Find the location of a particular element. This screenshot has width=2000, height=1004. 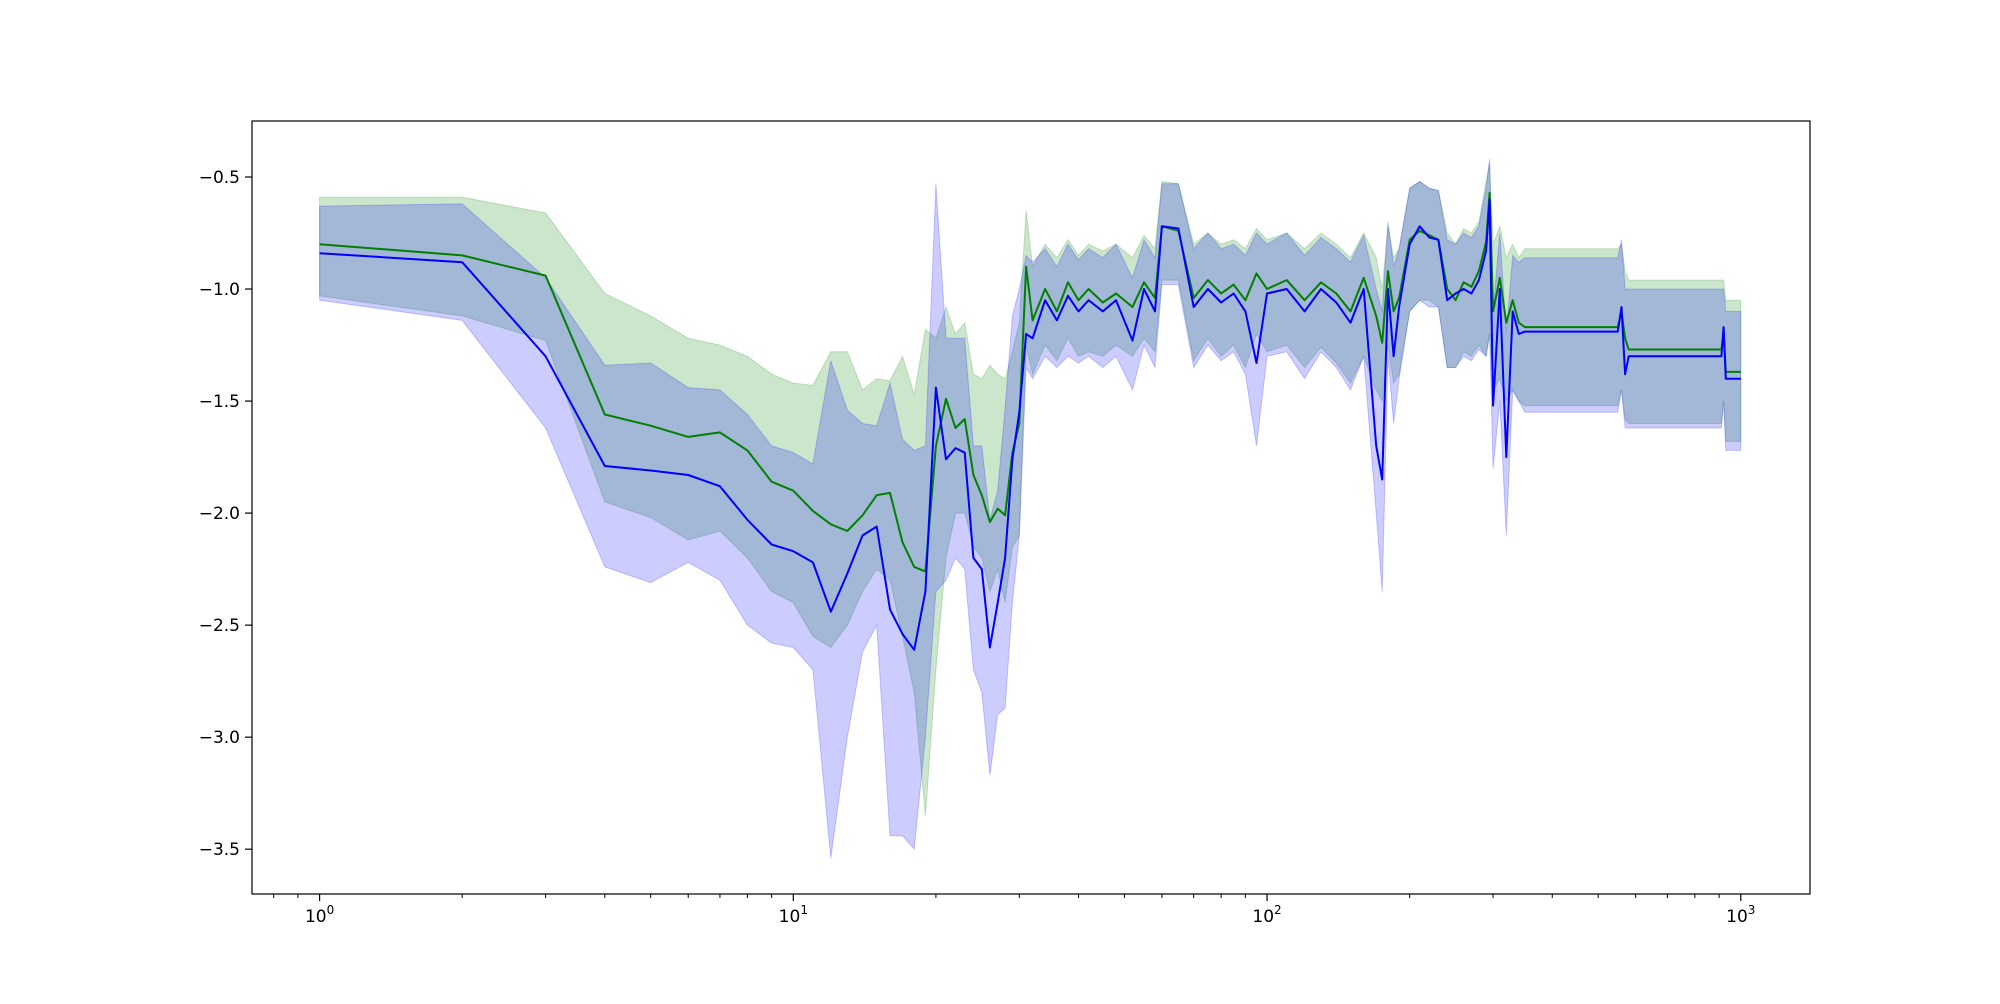

x-tick-label: 10³ is located at coordinates (1740, 915).